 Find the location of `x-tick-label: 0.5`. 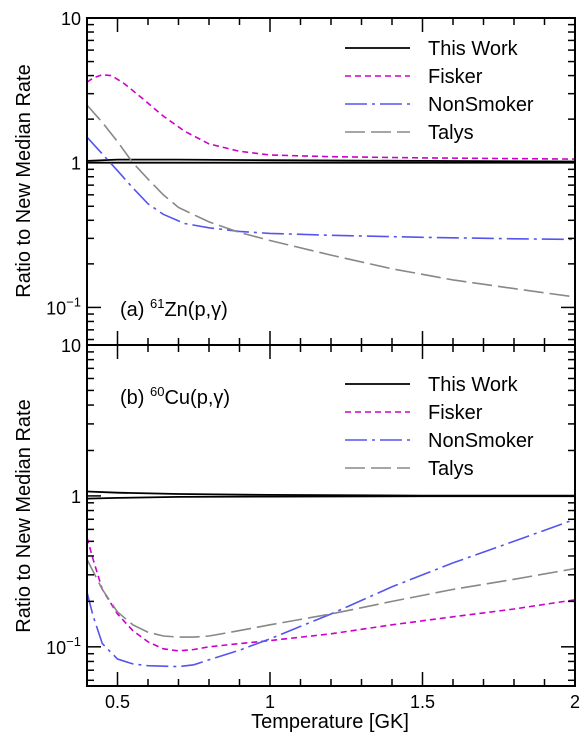

x-tick-label: 0.5 is located at coordinates (117, 702).